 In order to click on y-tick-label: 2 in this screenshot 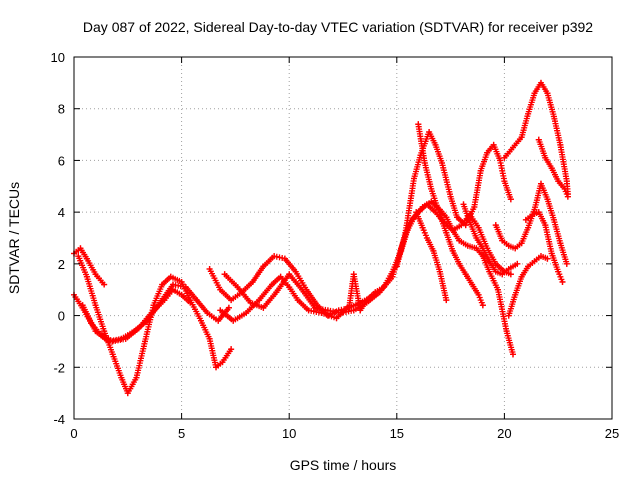, I will do `click(61, 264)`.